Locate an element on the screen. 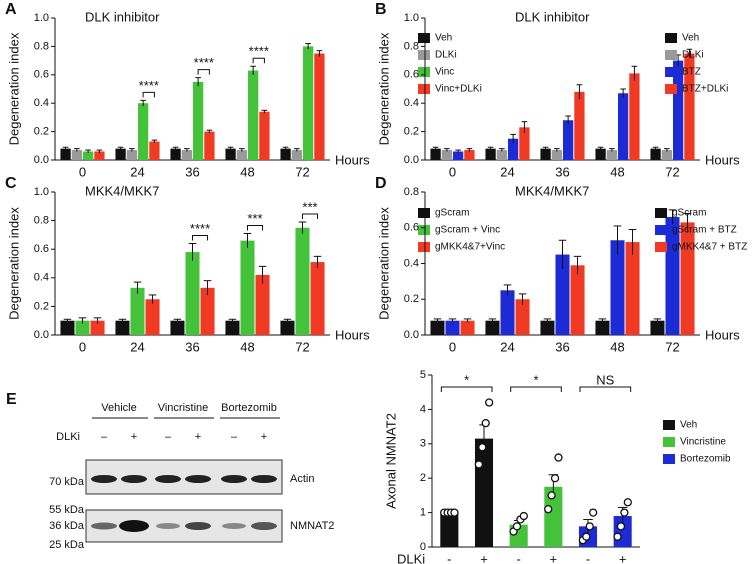  x-tick-label: - is located at coordinates (449, 557).